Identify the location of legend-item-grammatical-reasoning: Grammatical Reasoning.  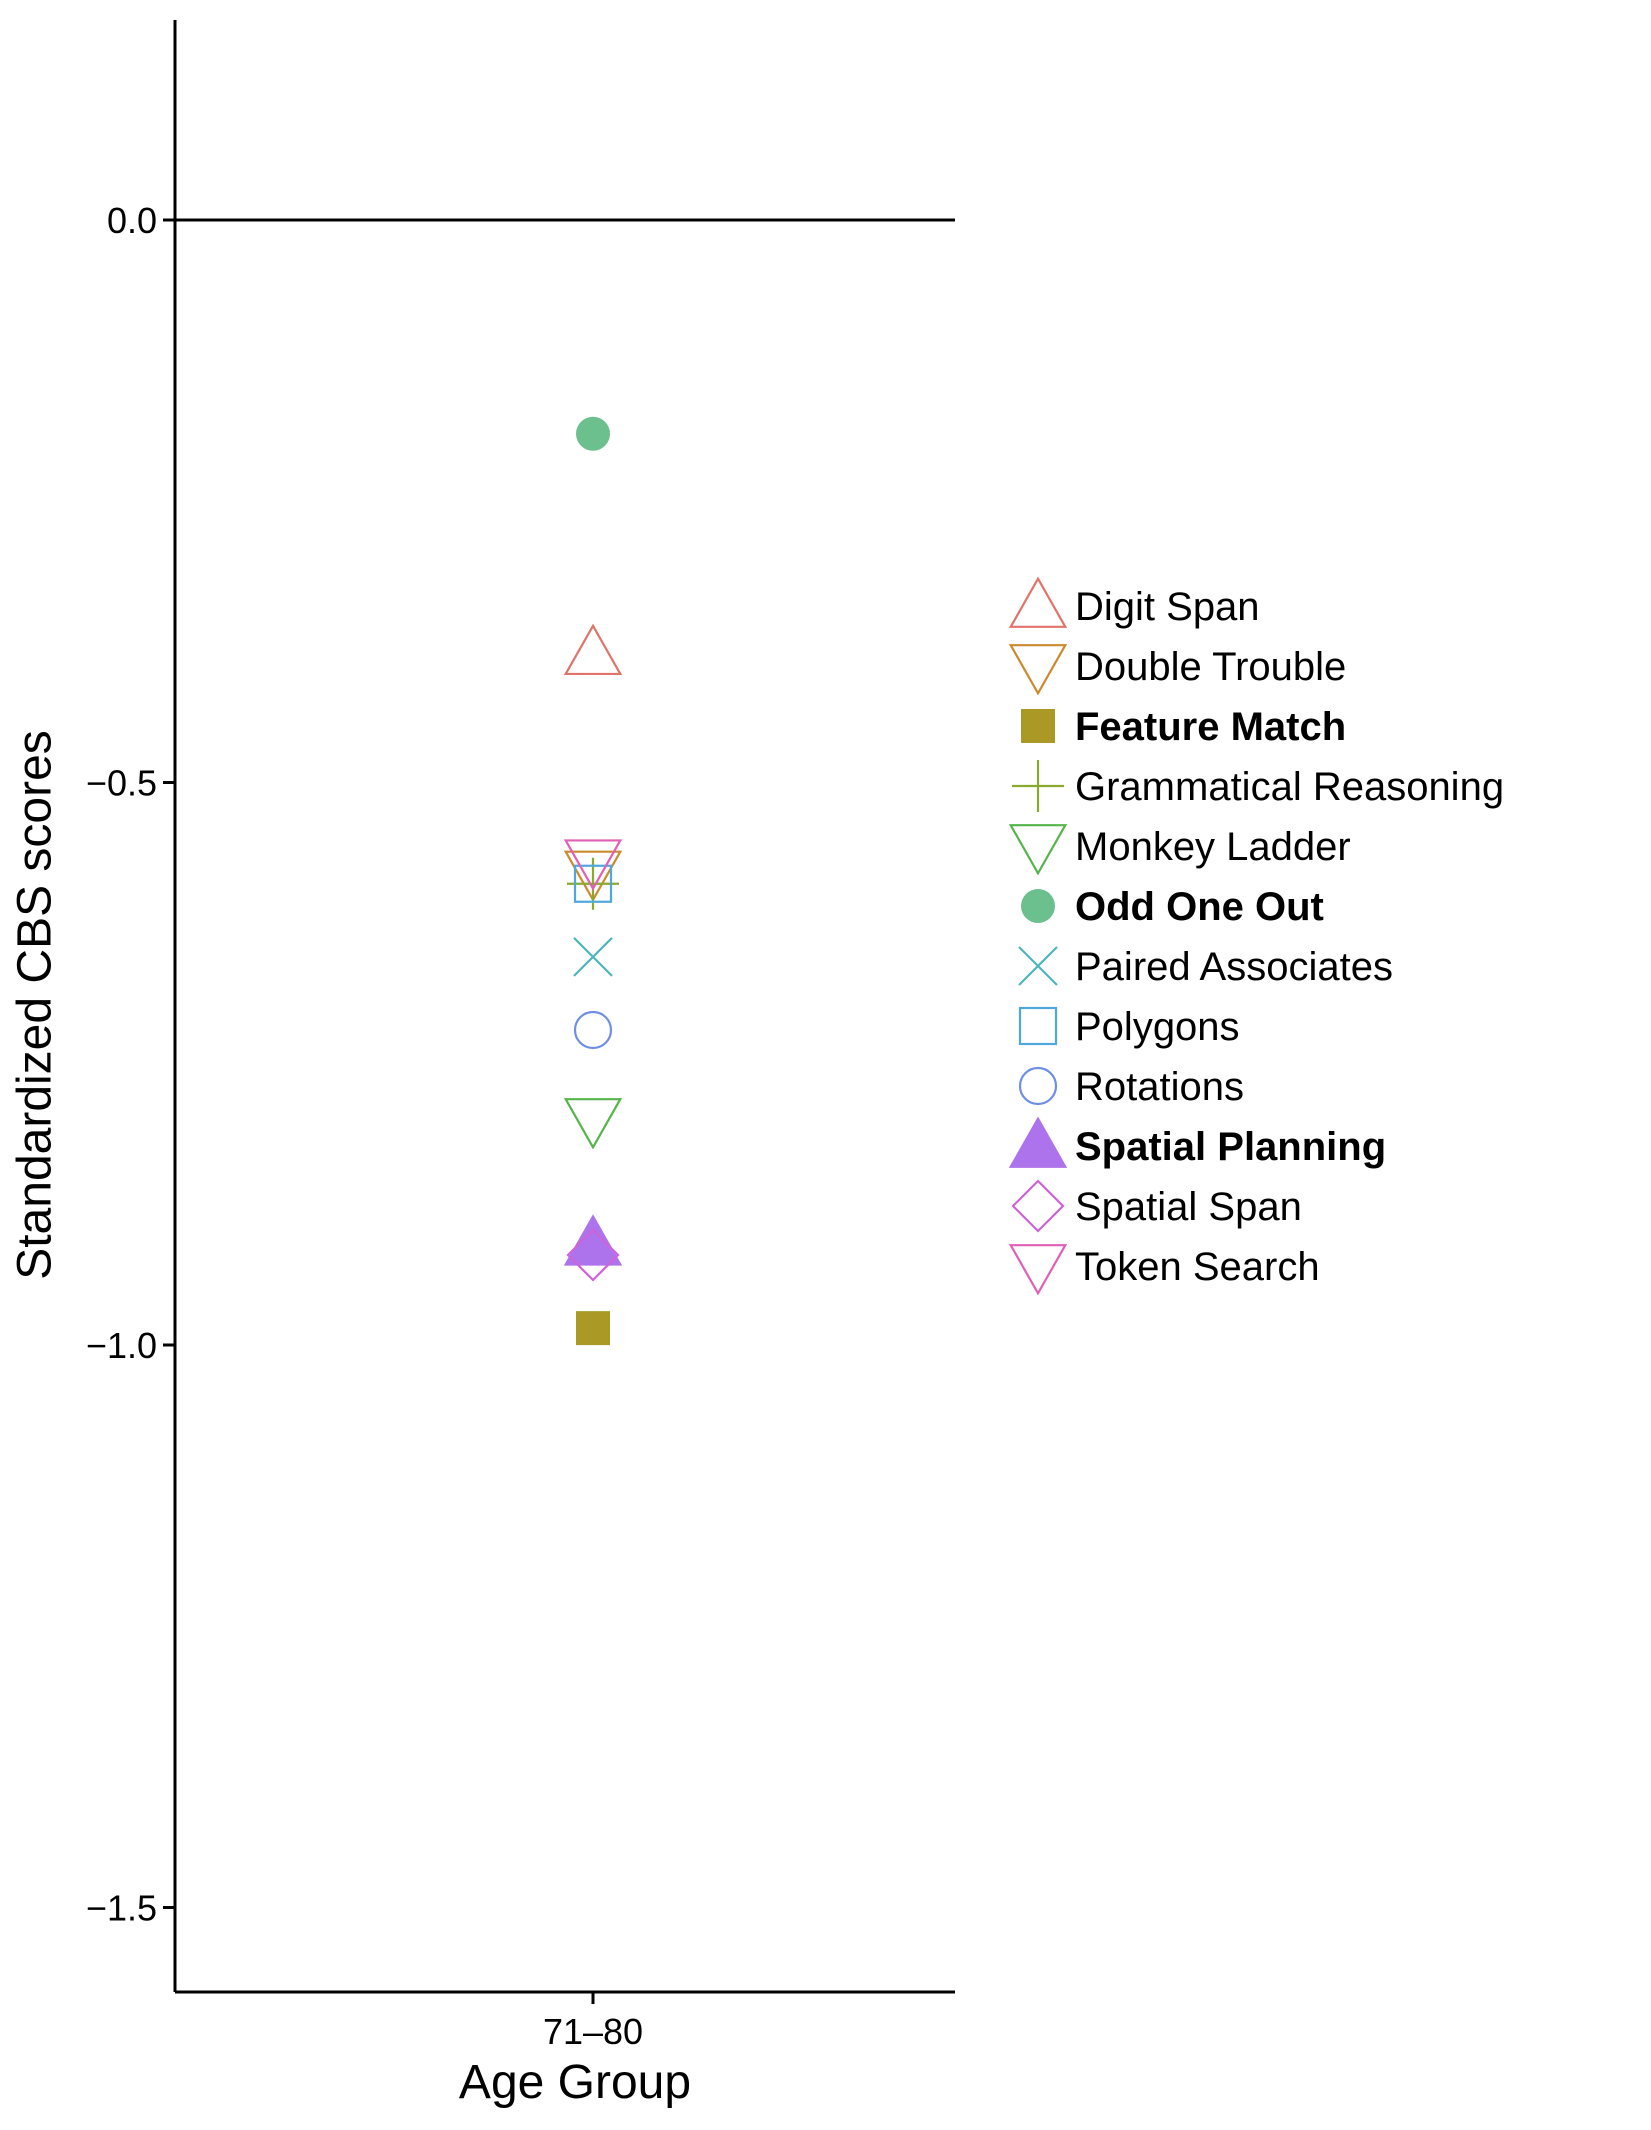
(1258, 786).